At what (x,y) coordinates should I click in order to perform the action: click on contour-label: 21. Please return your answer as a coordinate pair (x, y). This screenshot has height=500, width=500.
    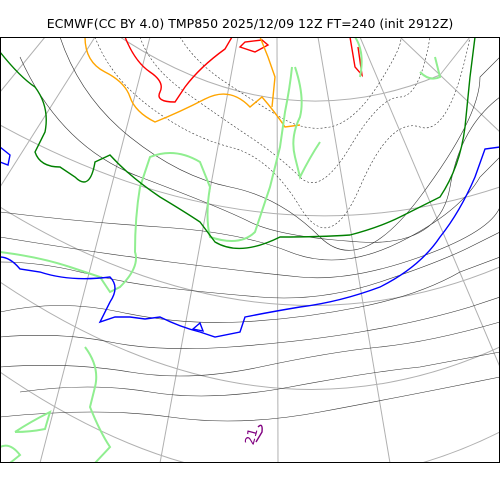
    Looking at the image, I should click on (252, 437).